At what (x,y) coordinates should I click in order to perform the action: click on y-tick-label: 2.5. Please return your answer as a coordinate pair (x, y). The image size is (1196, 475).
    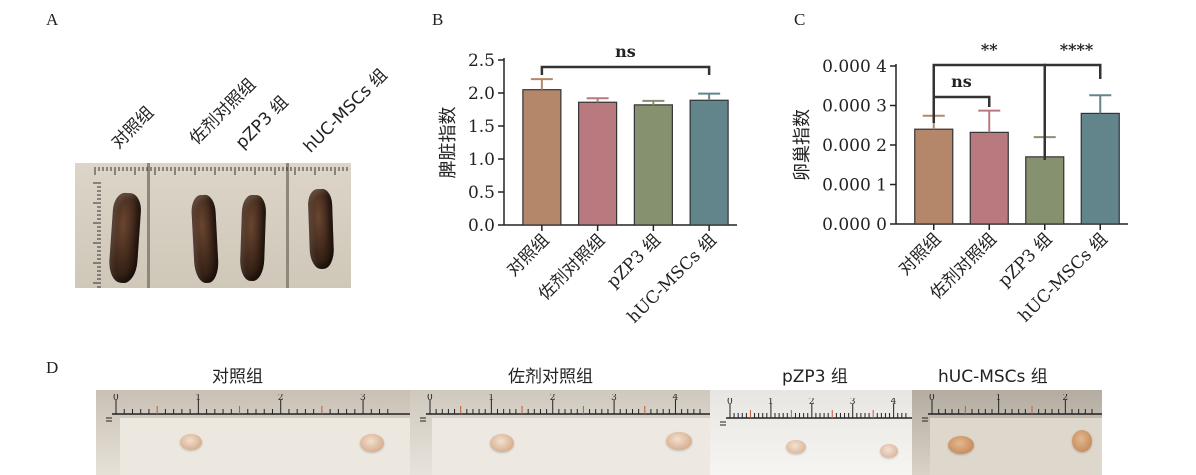
    Looking at the image, I should click on (481, 61).